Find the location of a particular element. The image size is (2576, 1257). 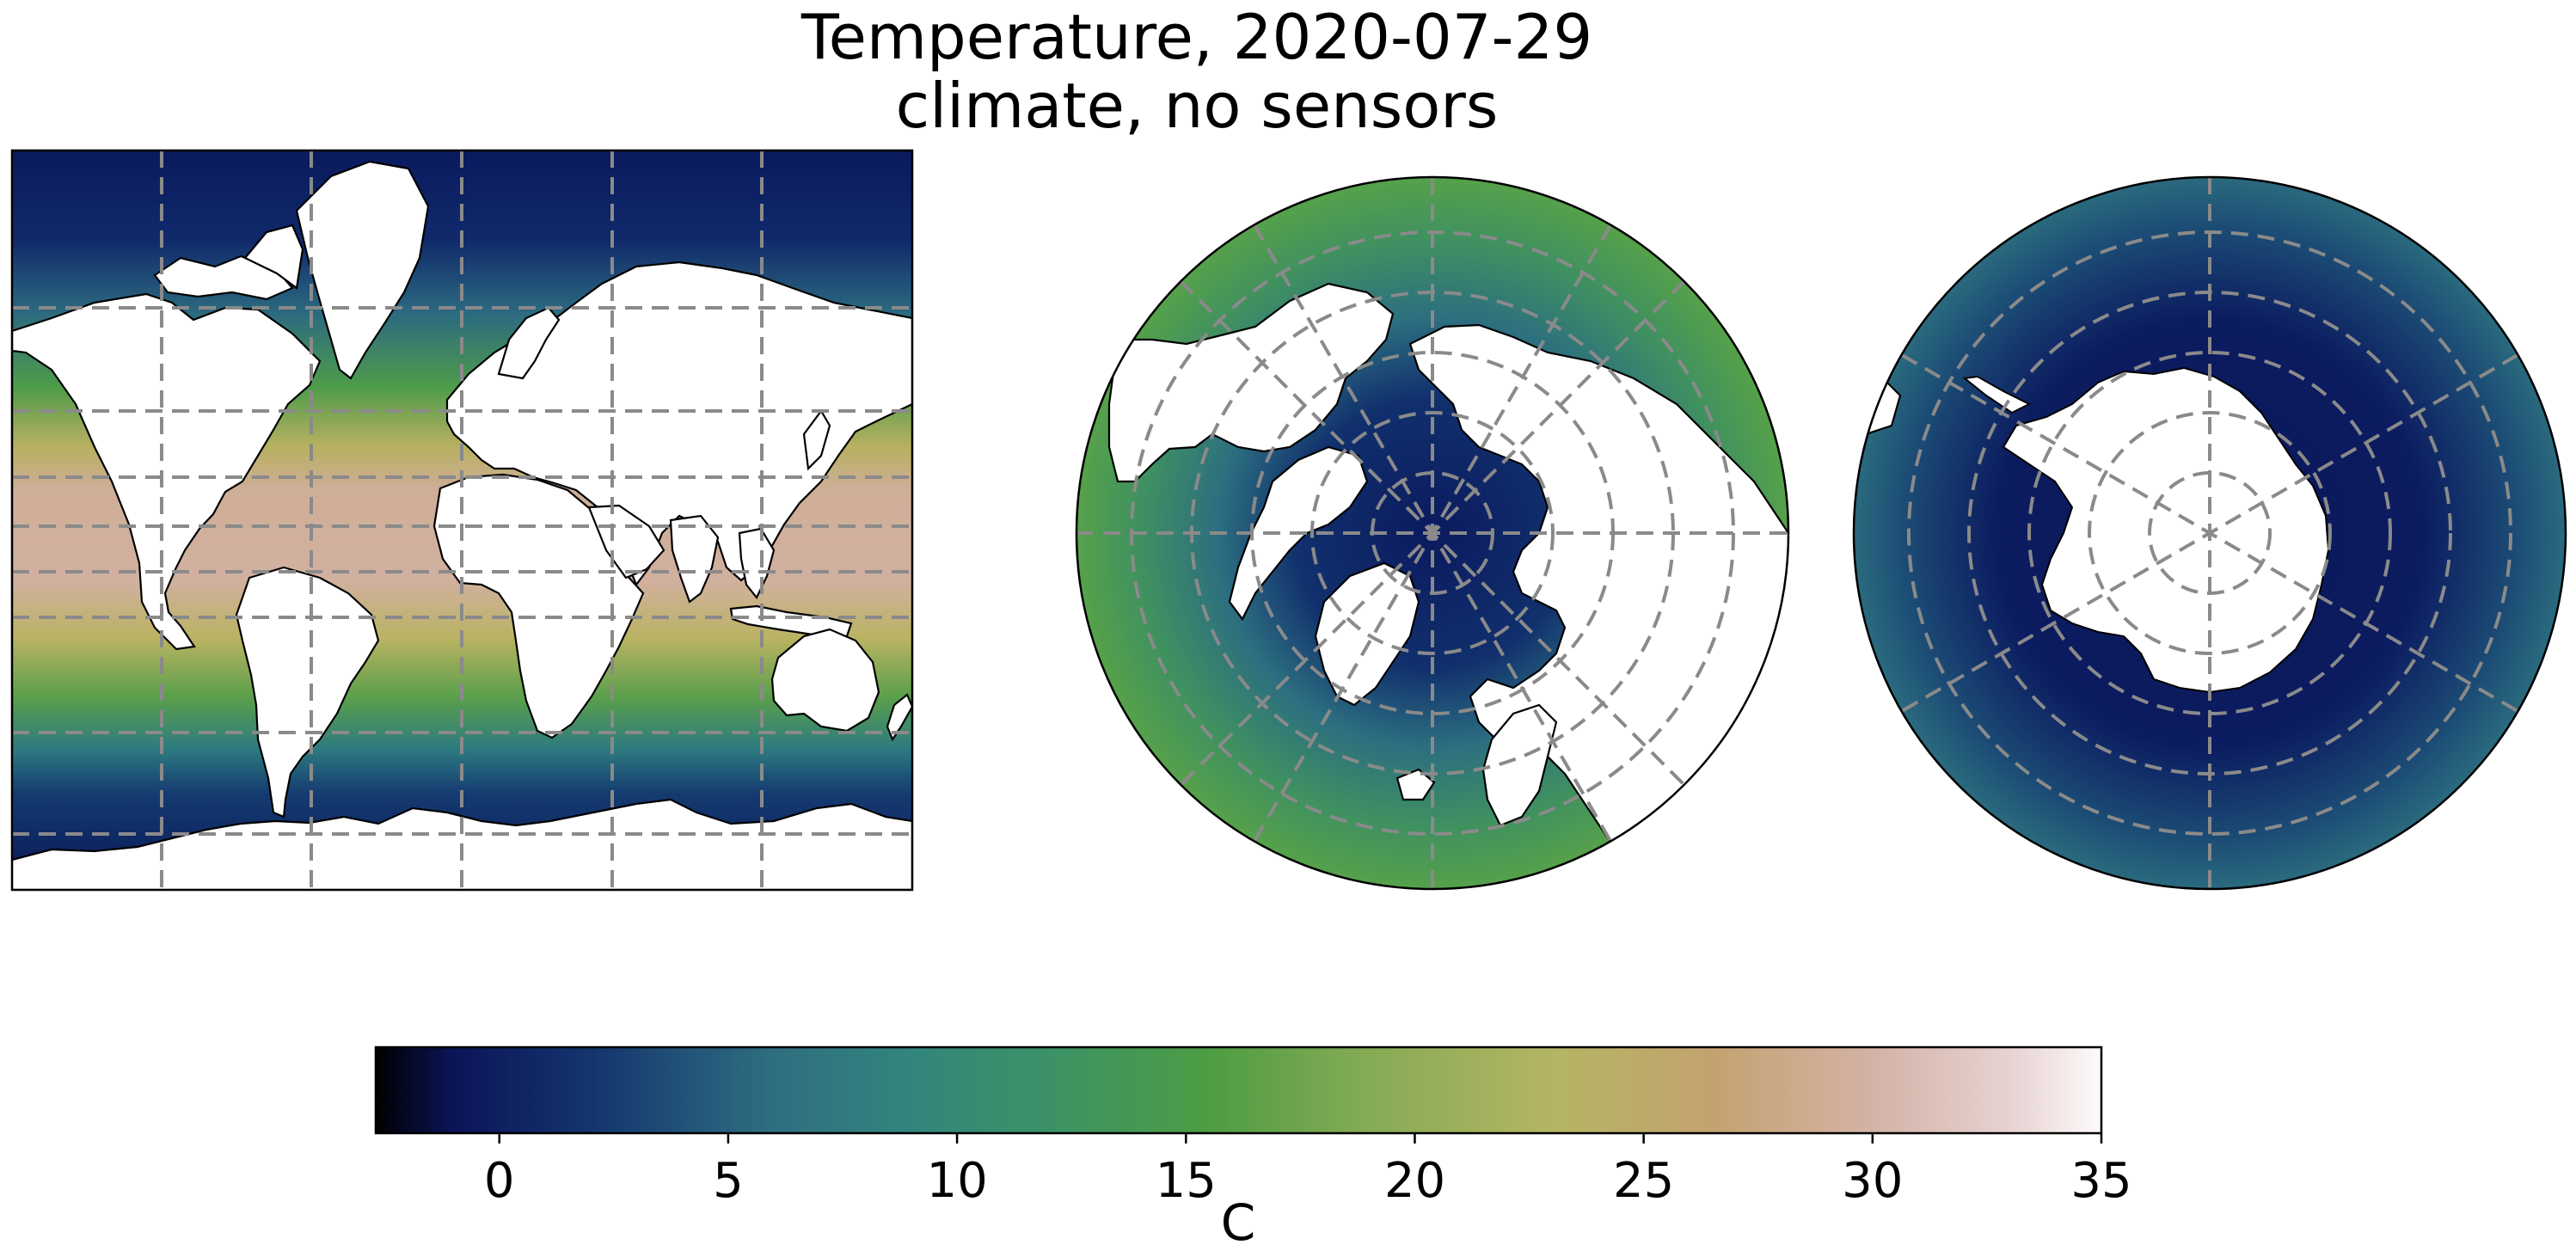

figure-title-line-1: Temperature, 2020-07-29 is located at coordinates (1196, 37).